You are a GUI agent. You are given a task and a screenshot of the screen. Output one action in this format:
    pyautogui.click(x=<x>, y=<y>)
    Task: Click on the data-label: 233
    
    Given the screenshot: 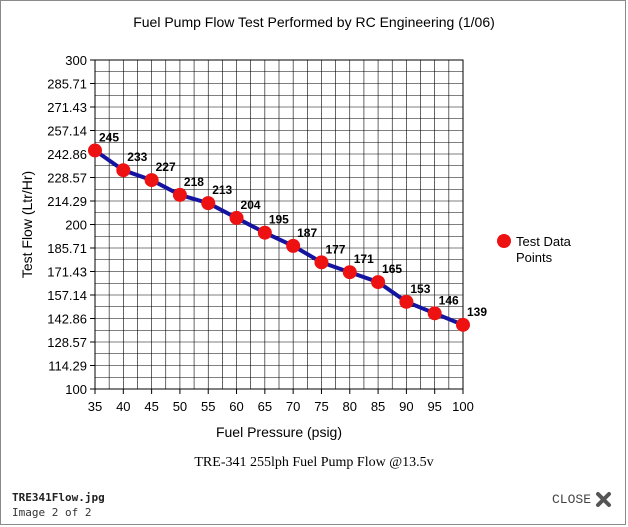 What is the action you would take?
    pyautogui.click(x=137, y=157)
    